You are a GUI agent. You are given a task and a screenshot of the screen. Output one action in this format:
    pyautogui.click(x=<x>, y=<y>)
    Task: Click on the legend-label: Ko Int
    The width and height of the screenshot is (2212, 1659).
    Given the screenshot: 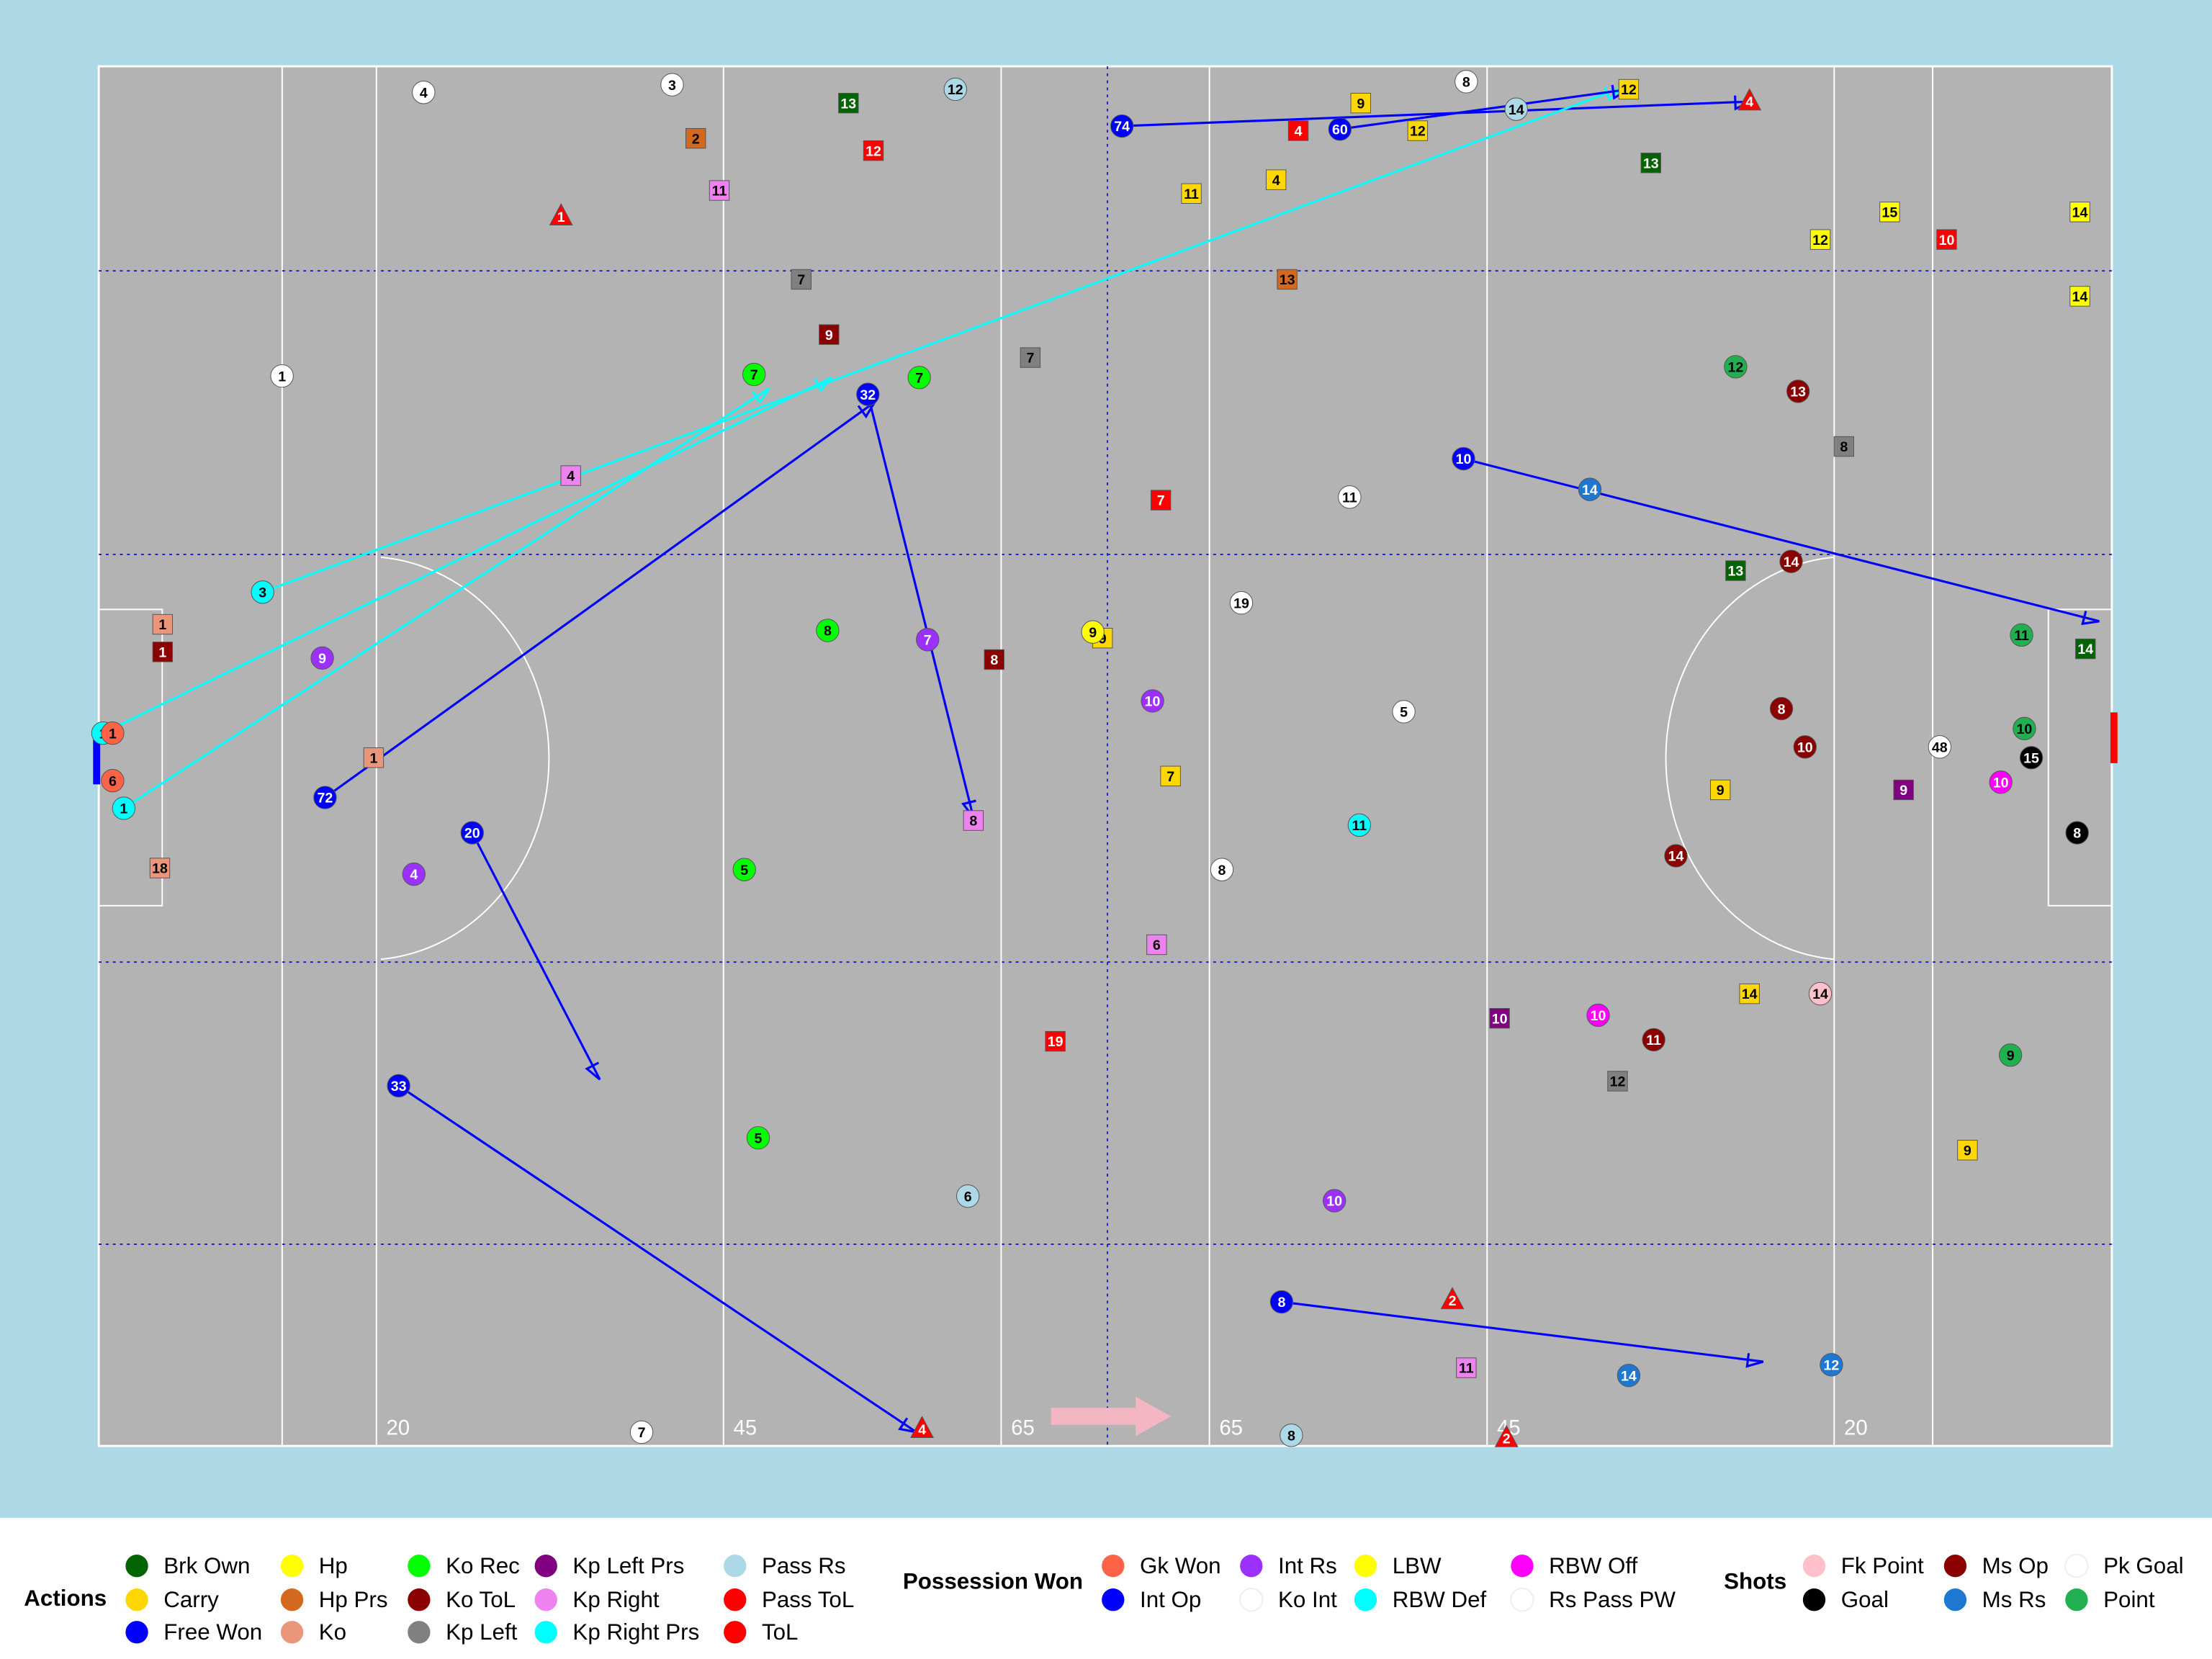 What is the action you would take?
    pyautogui.click(x=1307, y=1600)
    